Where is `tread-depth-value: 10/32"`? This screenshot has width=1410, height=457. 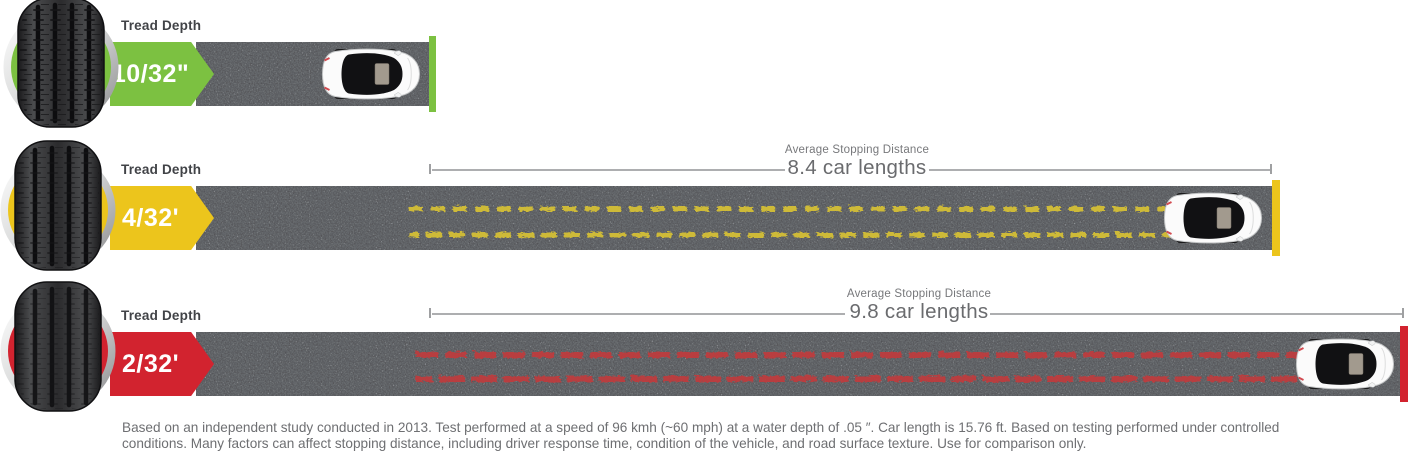 tread-depth-value: 10/32" is located at coordinates (150, 73).